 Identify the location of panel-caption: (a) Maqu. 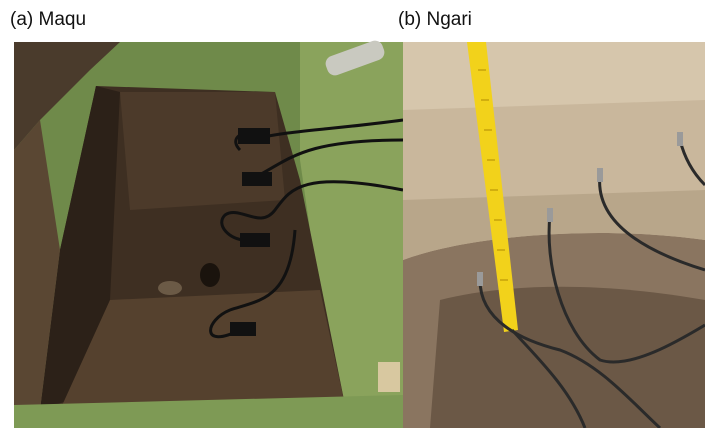
(48, 19).